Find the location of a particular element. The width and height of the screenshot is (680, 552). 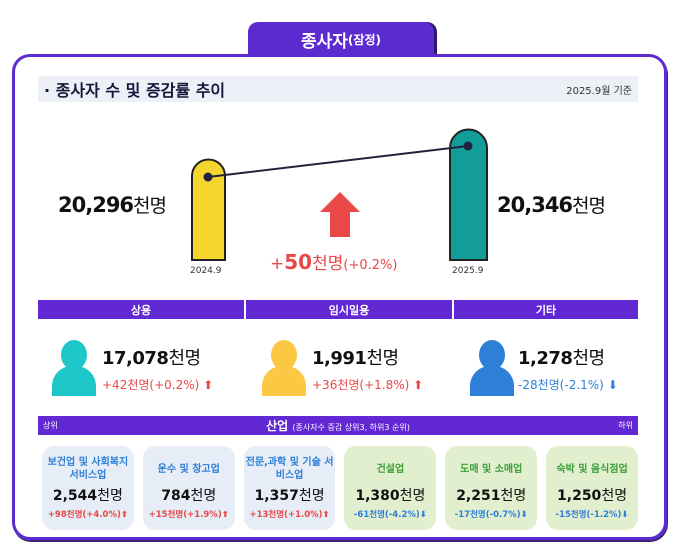

industry-card: 숙박 및 음식점업 1,250천명 -15천명(-1.2%)⬇ is located at coordinates (592, 488).